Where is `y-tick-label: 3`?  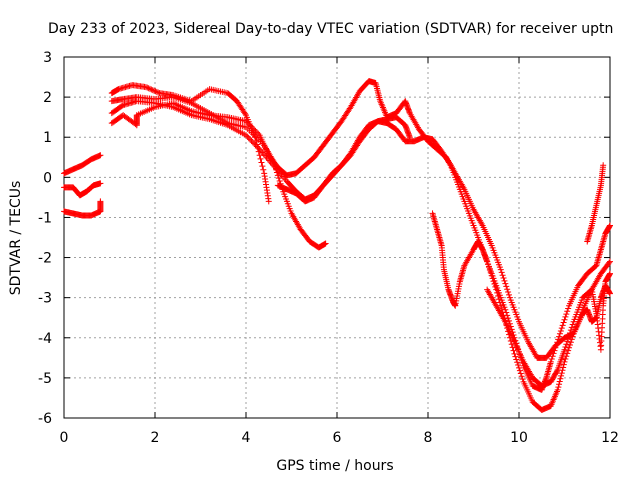
y-tick-label: 3 is located at coordinates (47, 58).